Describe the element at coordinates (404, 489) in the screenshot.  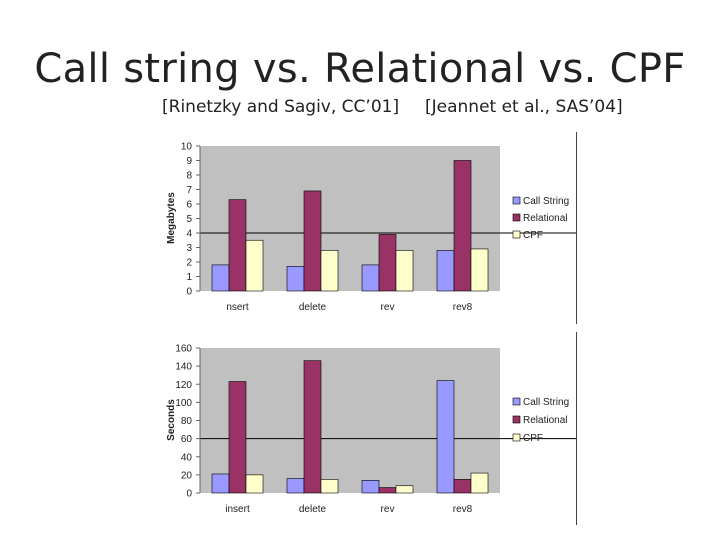
I see `chart1-bar-cpf-rev` at that location.